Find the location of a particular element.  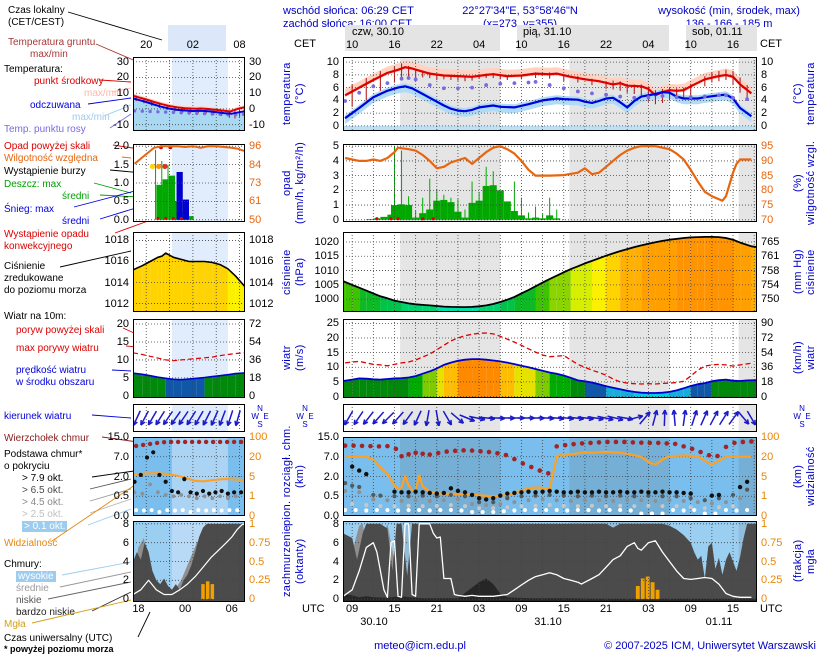

cloudcover-mini-ytick-right: 0.75 is located at coordinates (260, 542).